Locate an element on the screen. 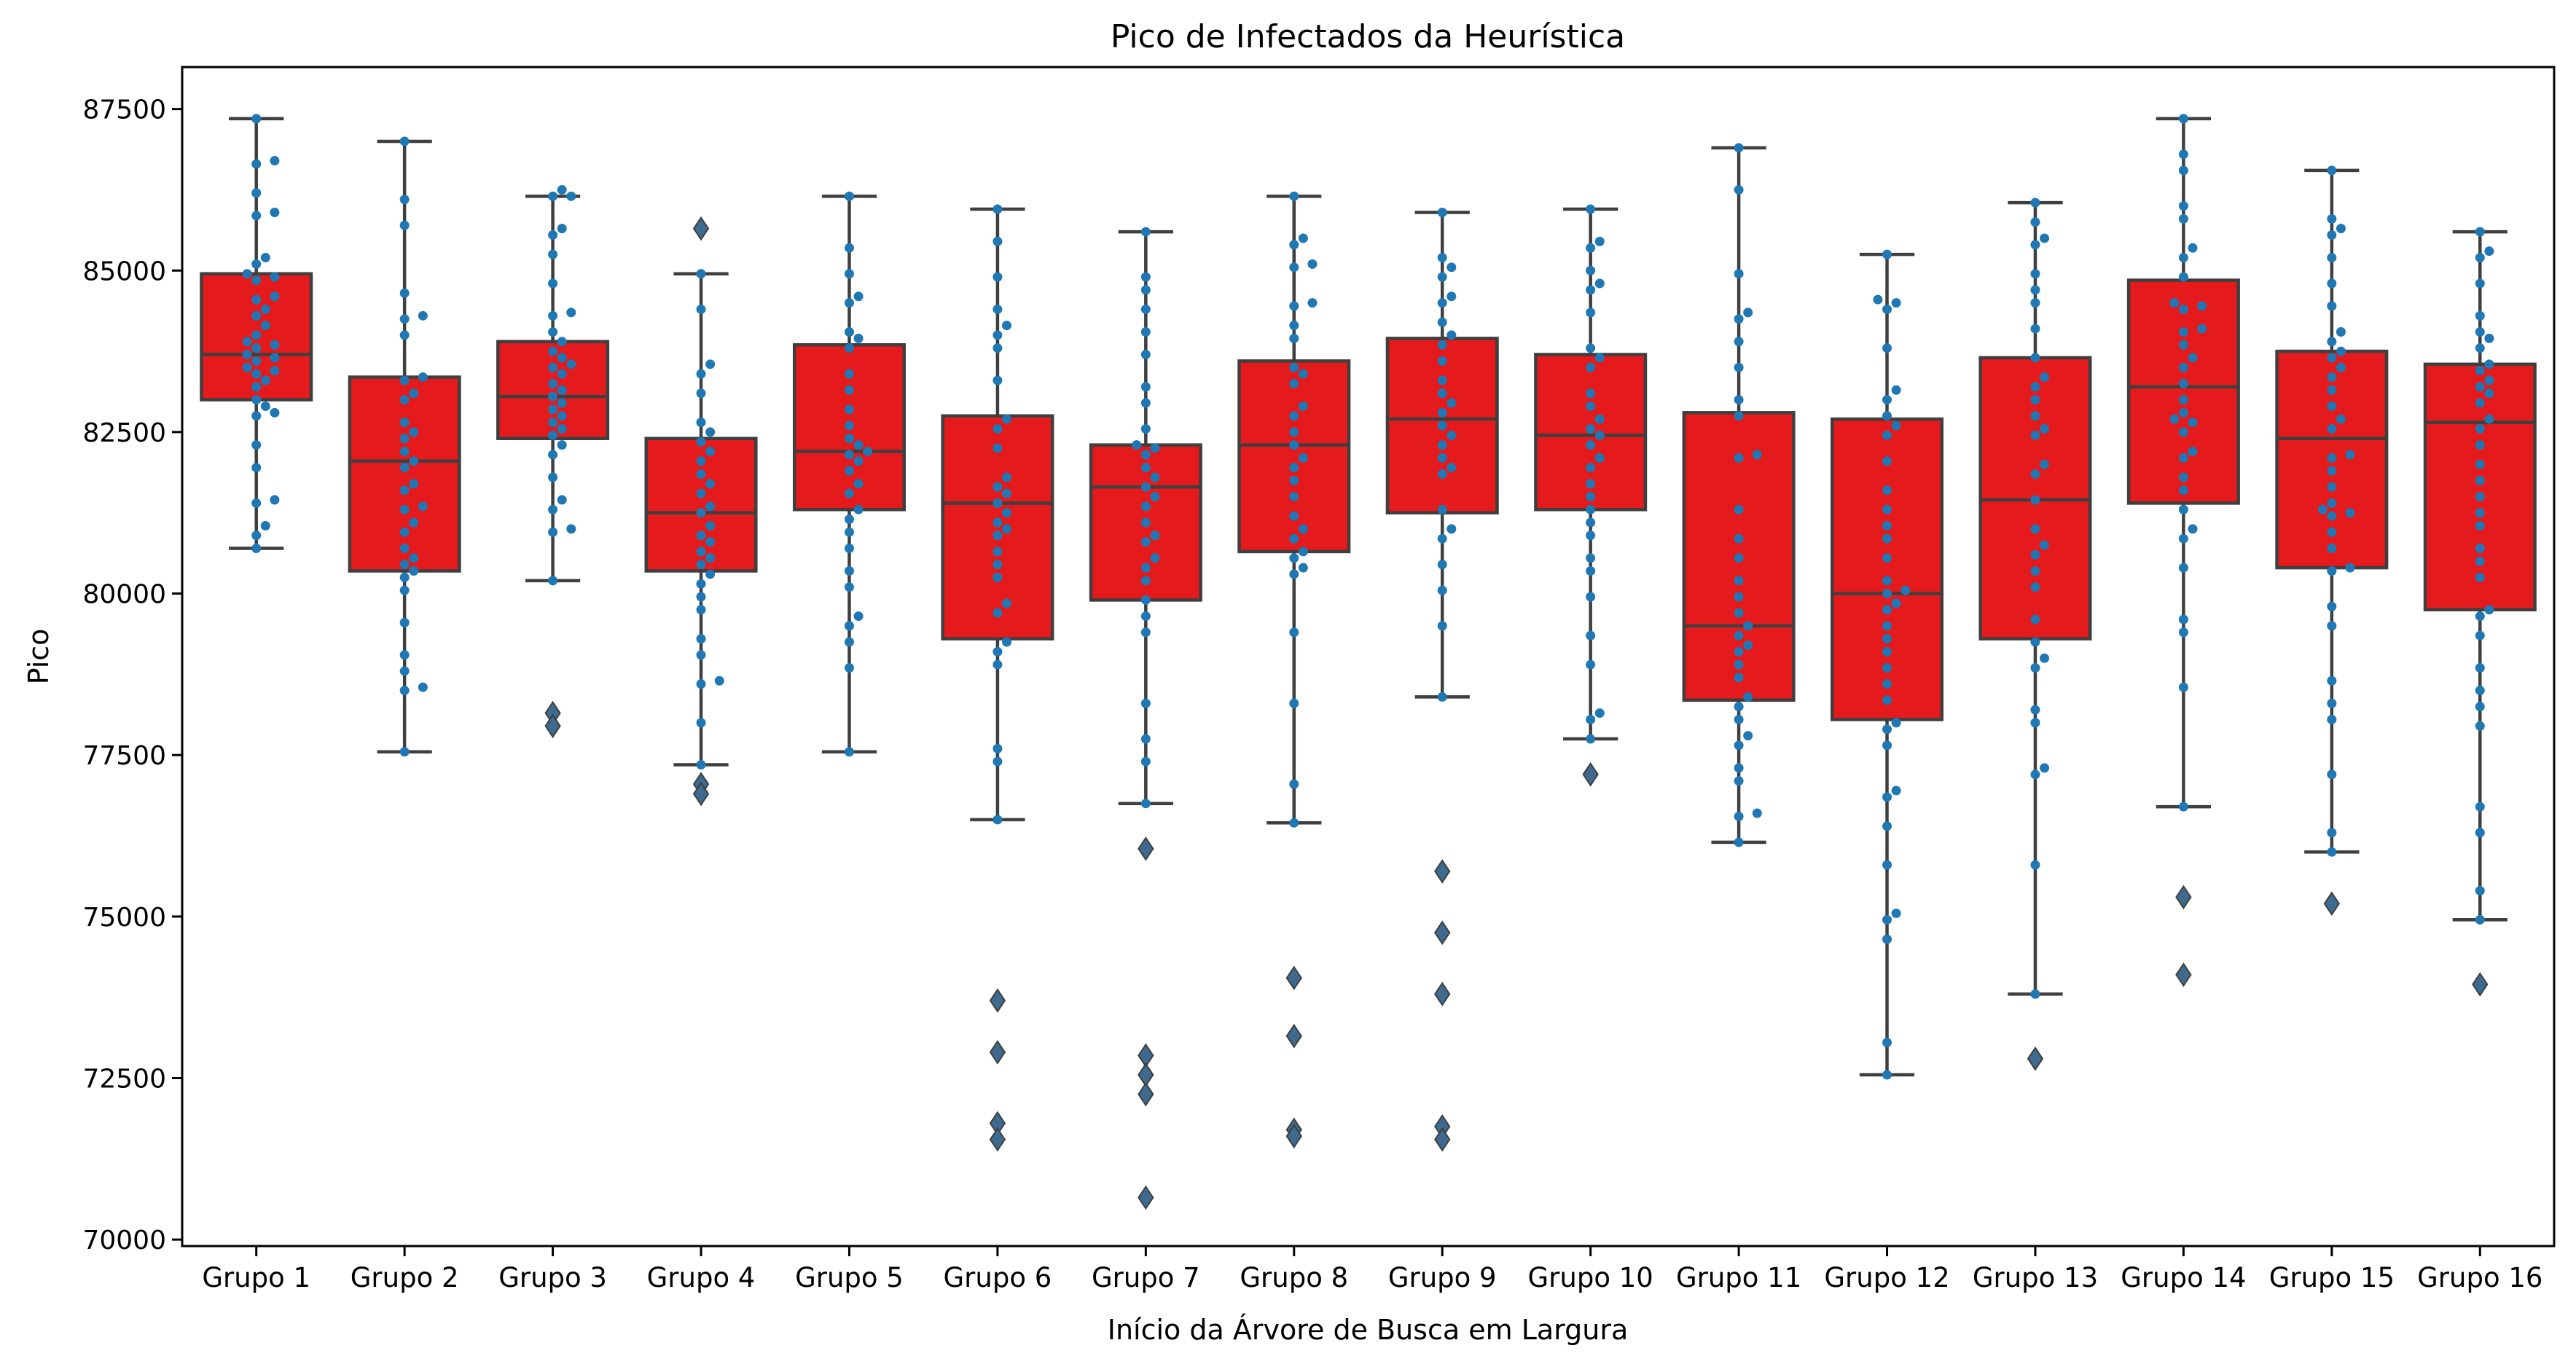  y-tick-label: 87500 is located at coordinates (124, 110).